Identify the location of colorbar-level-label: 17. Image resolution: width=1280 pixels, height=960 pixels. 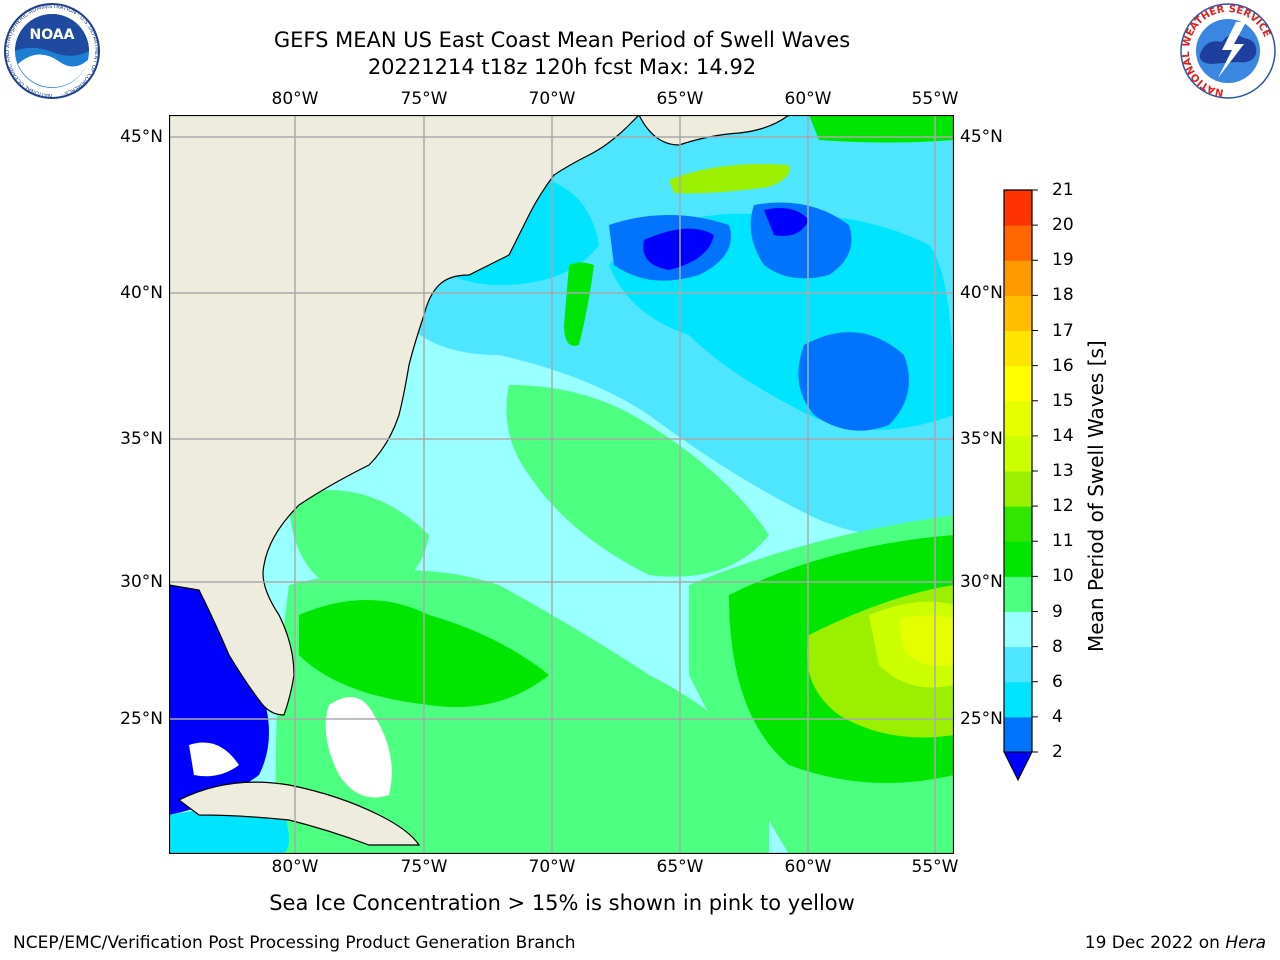
(1063, 330).